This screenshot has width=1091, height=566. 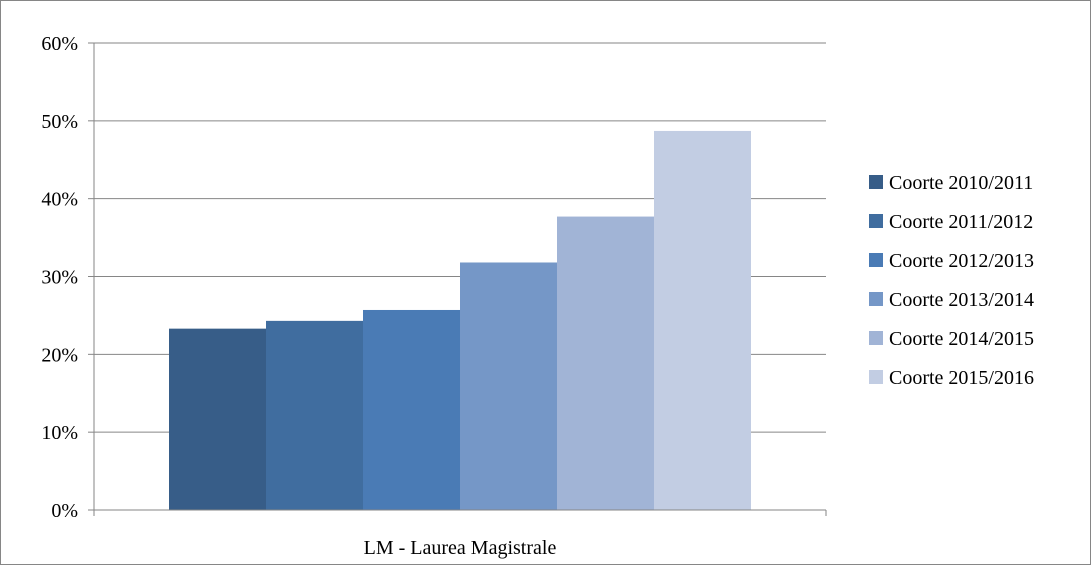 I want to click on x-category-label: LM - Laurea Magistrale, so click(x=460, y=548).